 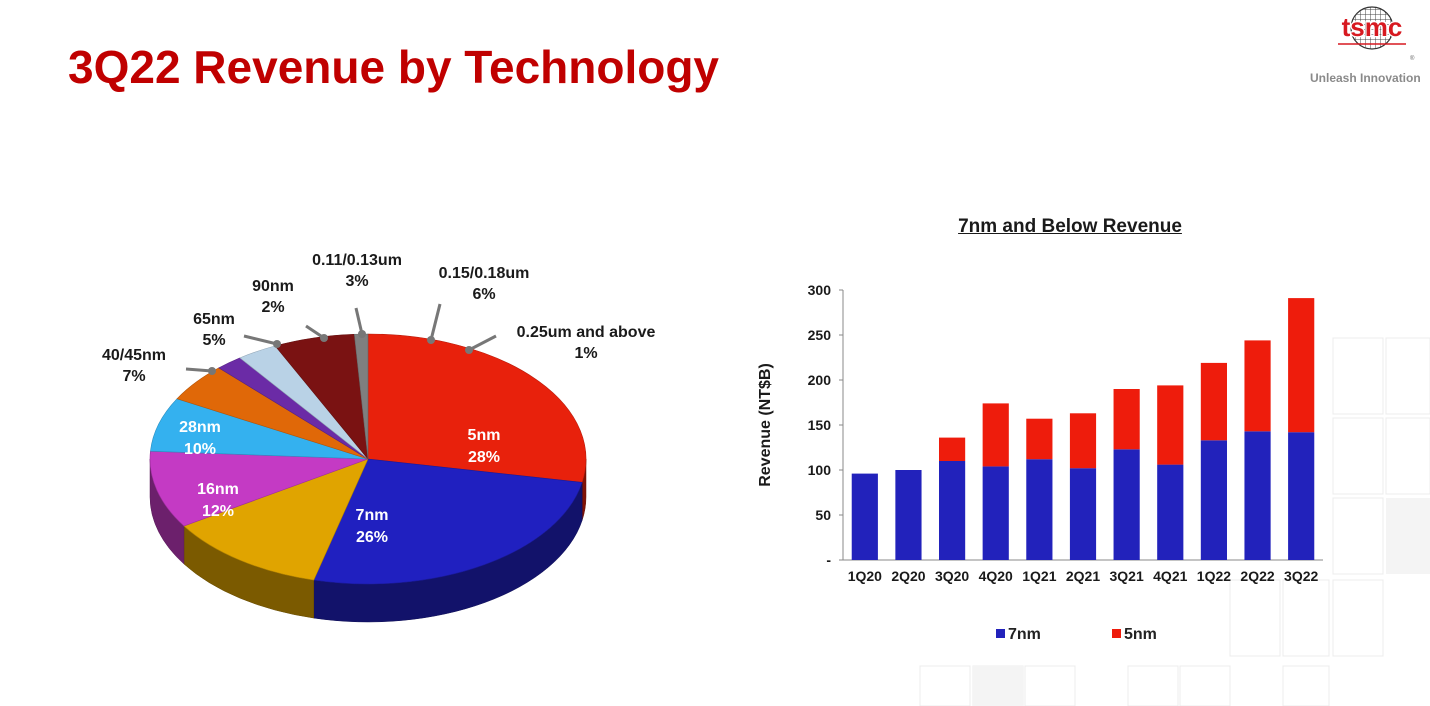 I want to click on pie-slice-5nm, so click(x=477, y=408).